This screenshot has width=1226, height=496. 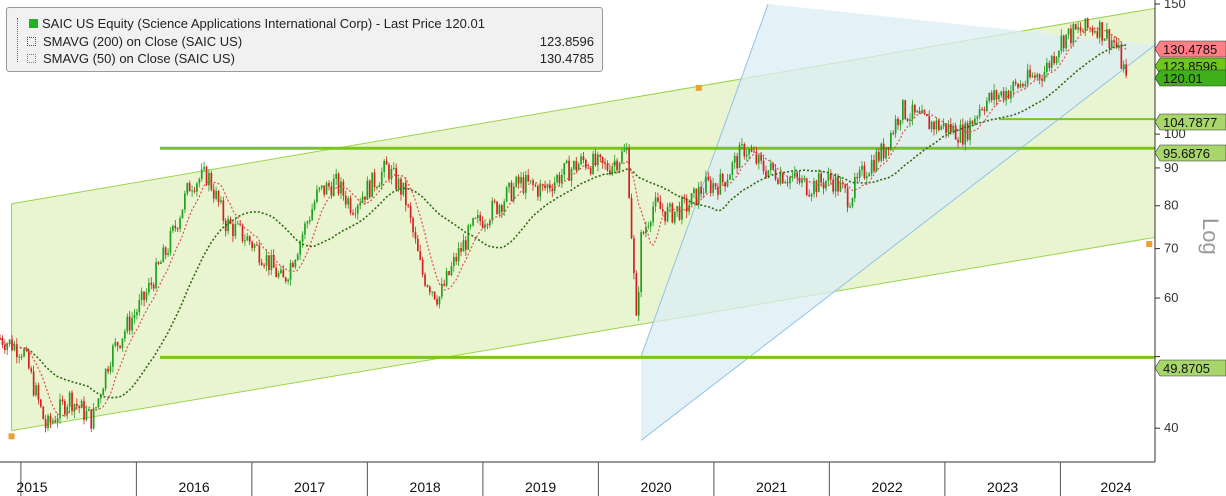 I want to click on value-tag-49.8705, so click(x=1190, y=368).